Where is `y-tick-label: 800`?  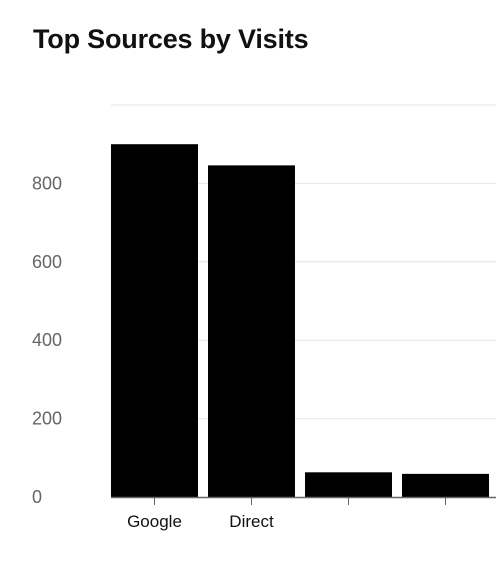 y-tick-label: 800 is located at coordinates (47, 183).